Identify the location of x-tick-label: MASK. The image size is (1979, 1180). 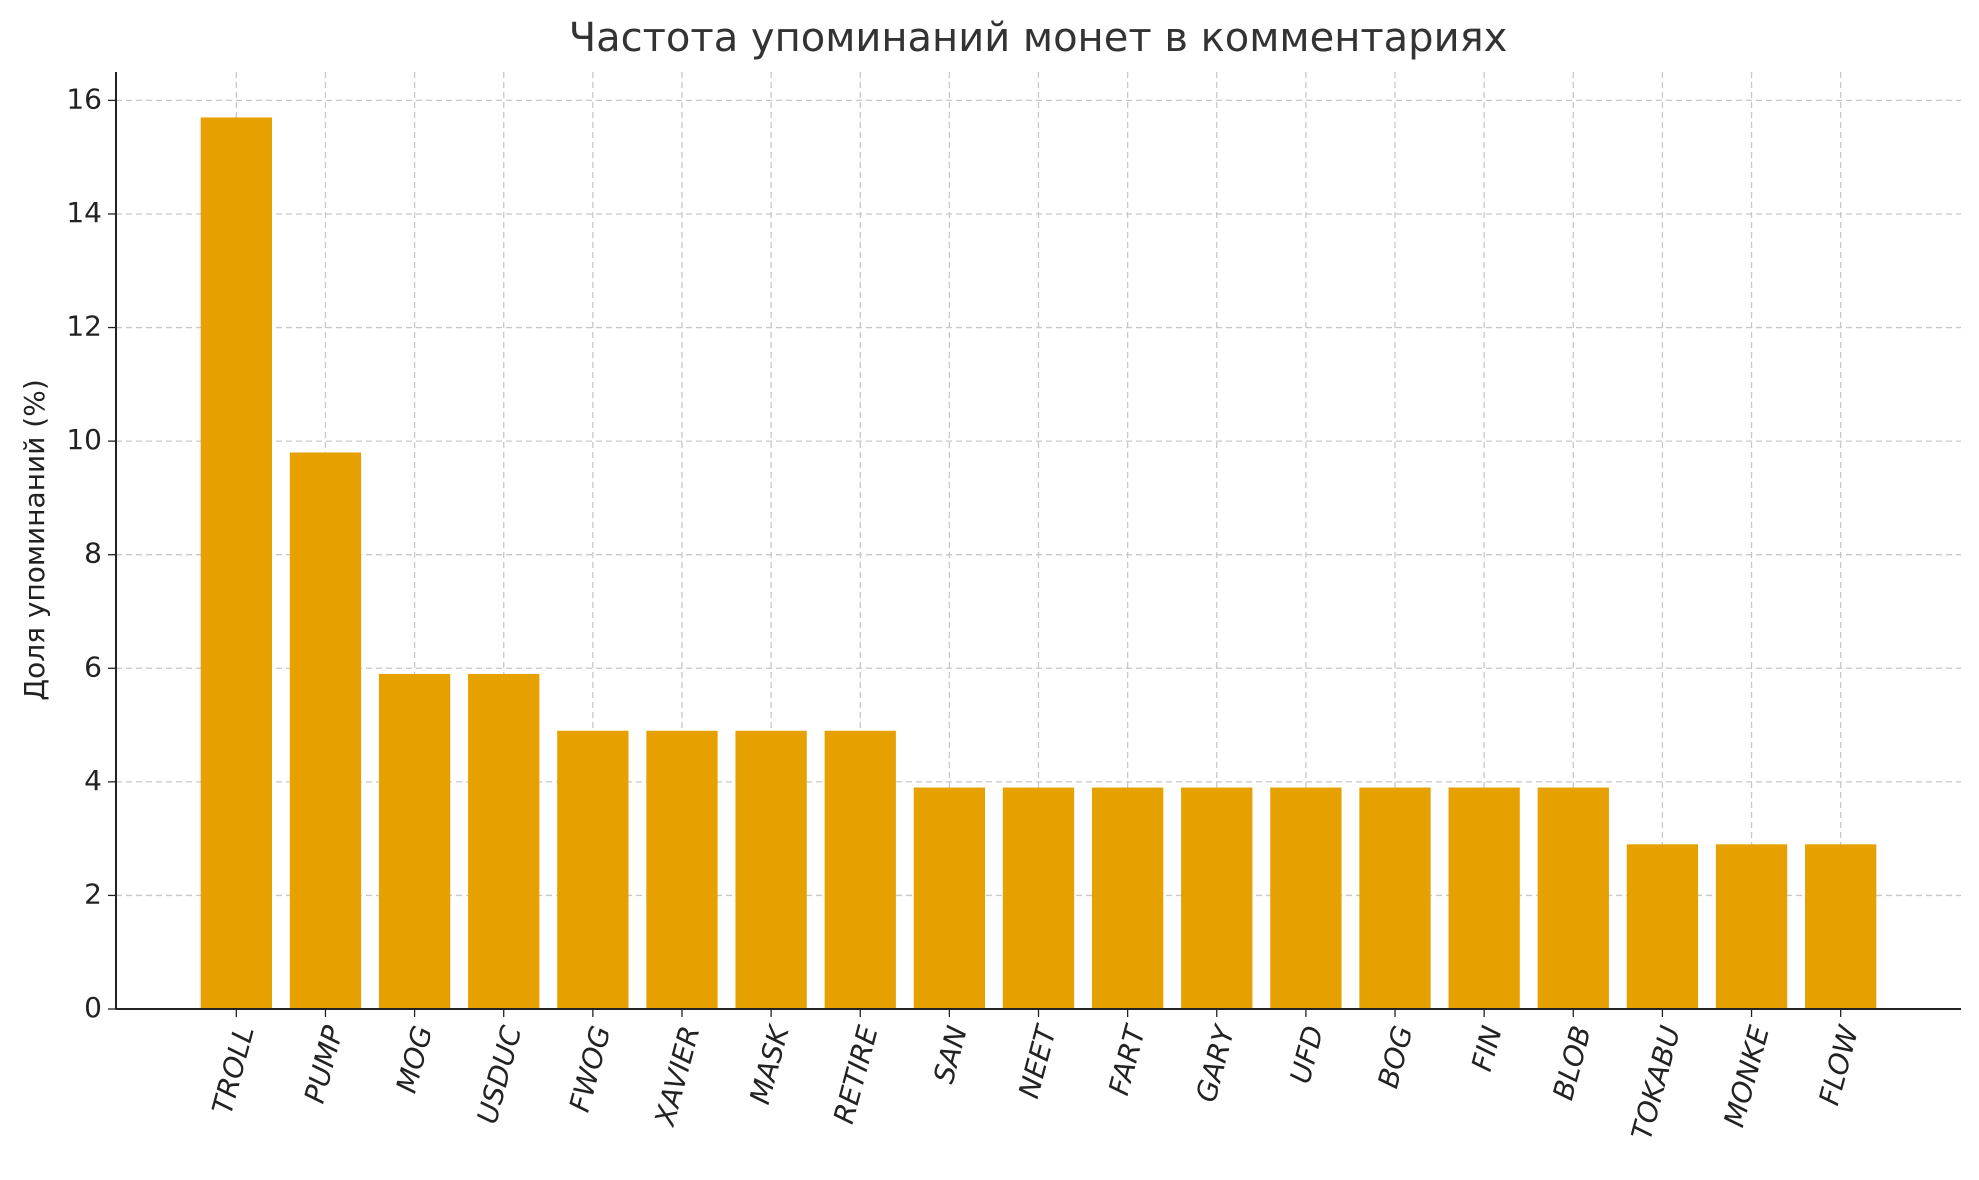
(769, 1064).